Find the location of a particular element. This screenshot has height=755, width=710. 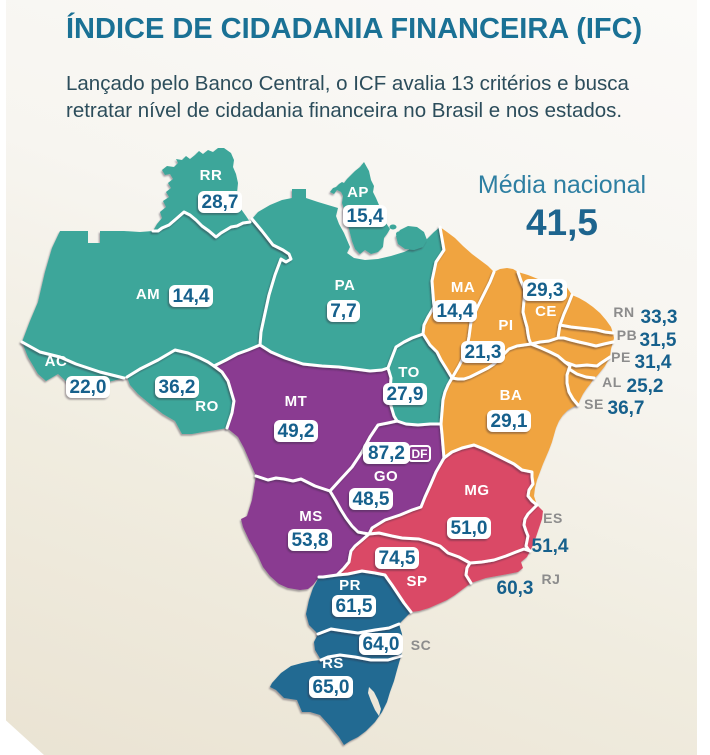

svg-text: 15,4 is located at coordinates (365, 216).